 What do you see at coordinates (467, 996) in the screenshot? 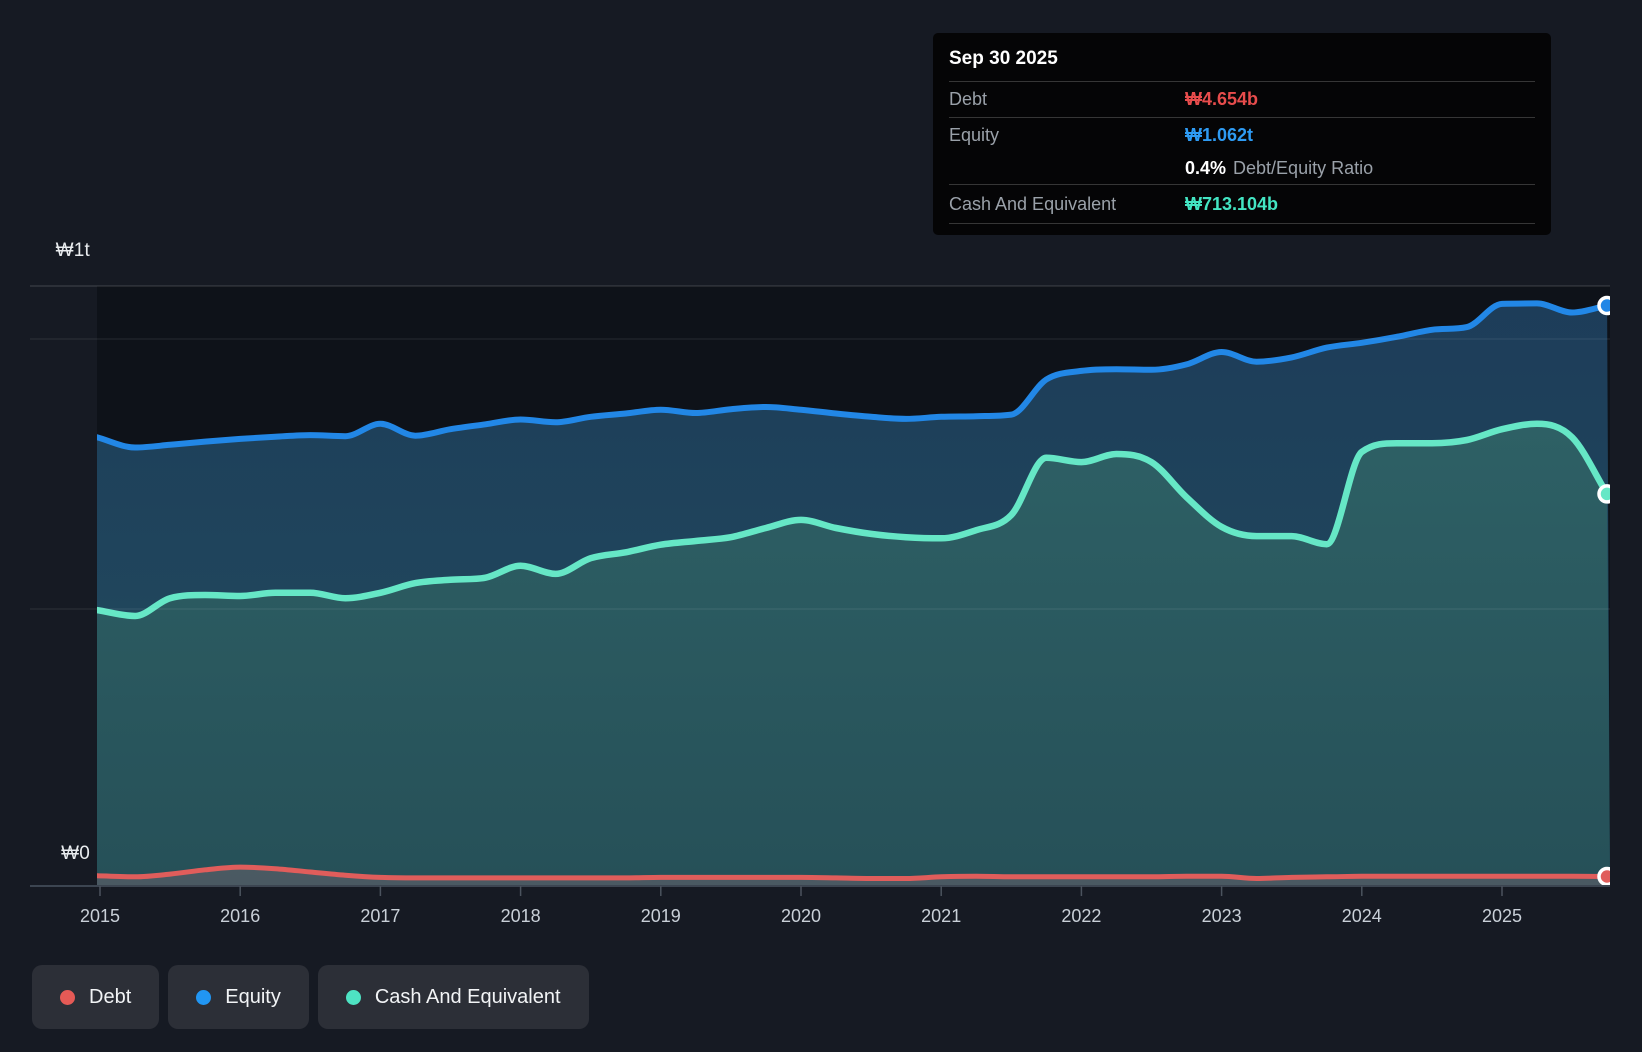
I see `legend-cash-label: Cash And Equivalent` at bounding box center [467, 996].